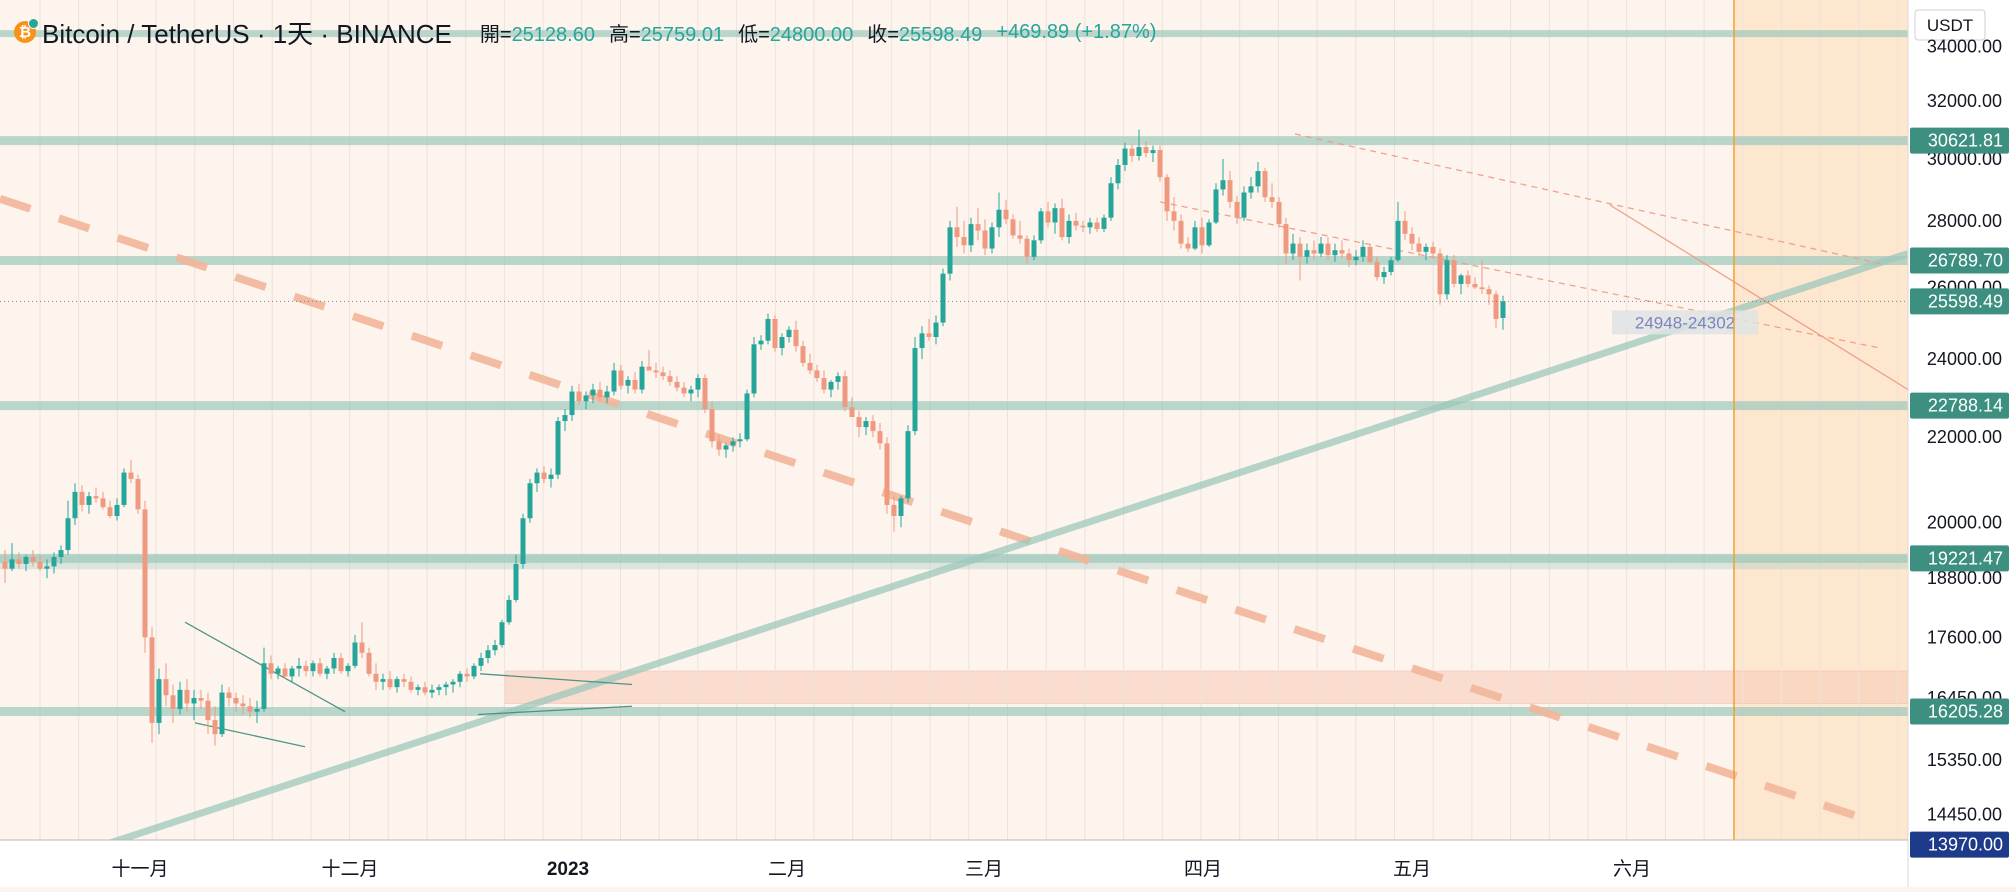 This screenshot has height=892, width=2016. I want to click on currency-button, so click(1950, 25).